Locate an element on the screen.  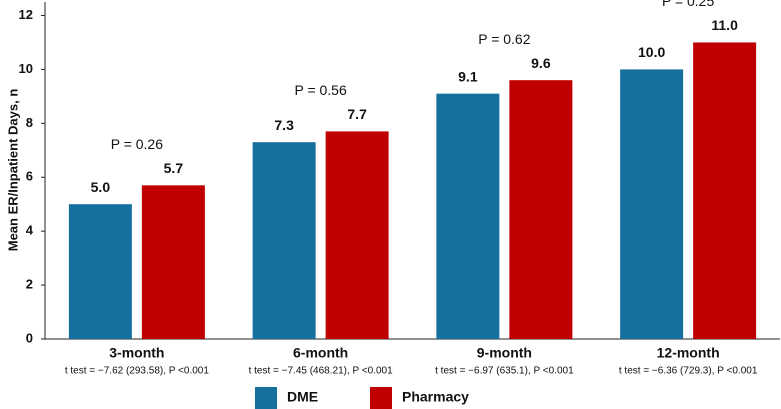
y-tick-label: 2 is located at coordinates (29, 284).